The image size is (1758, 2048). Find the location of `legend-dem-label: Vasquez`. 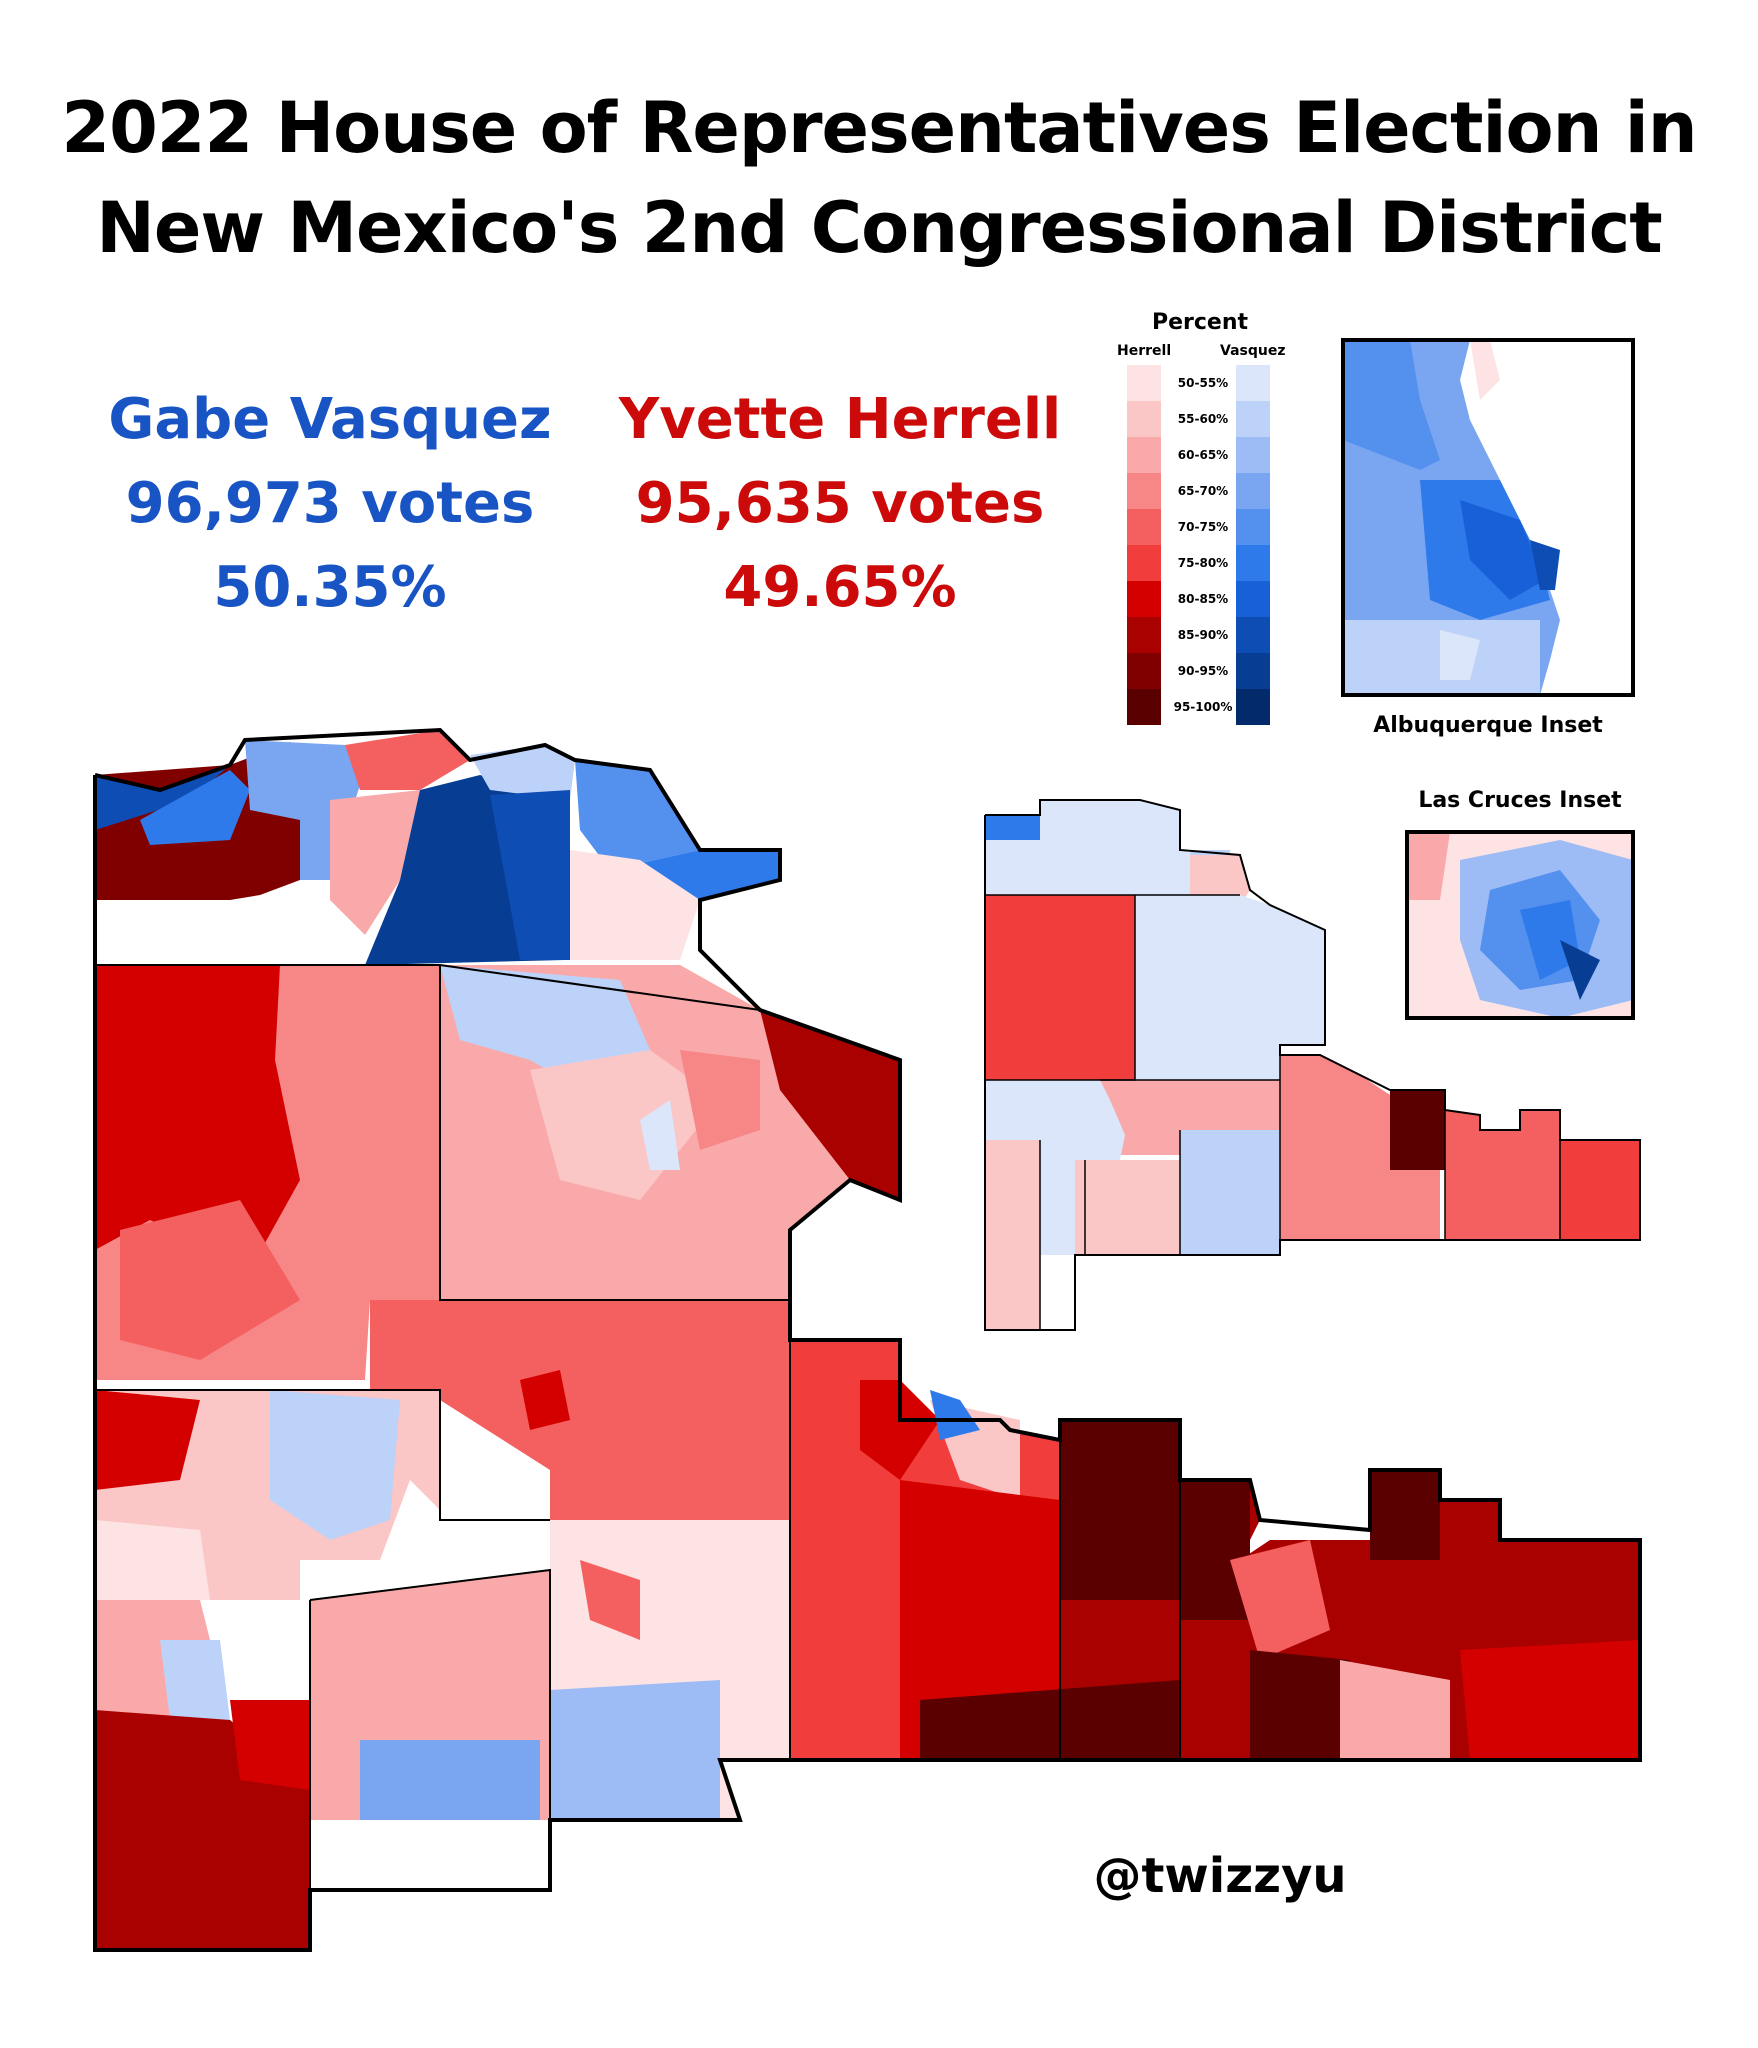

legend-dem-label: Vasquez is located at coordinates (1253, 351).